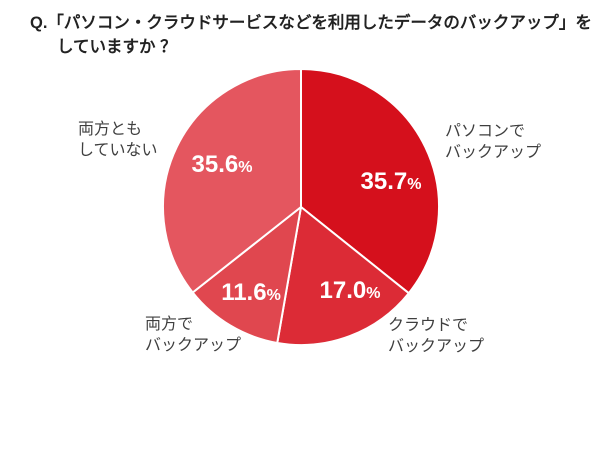 The height and width of the screenshot is (450, 610). I want to click on slice-value-cloud-backup: 17.0%, so click(350, 291).